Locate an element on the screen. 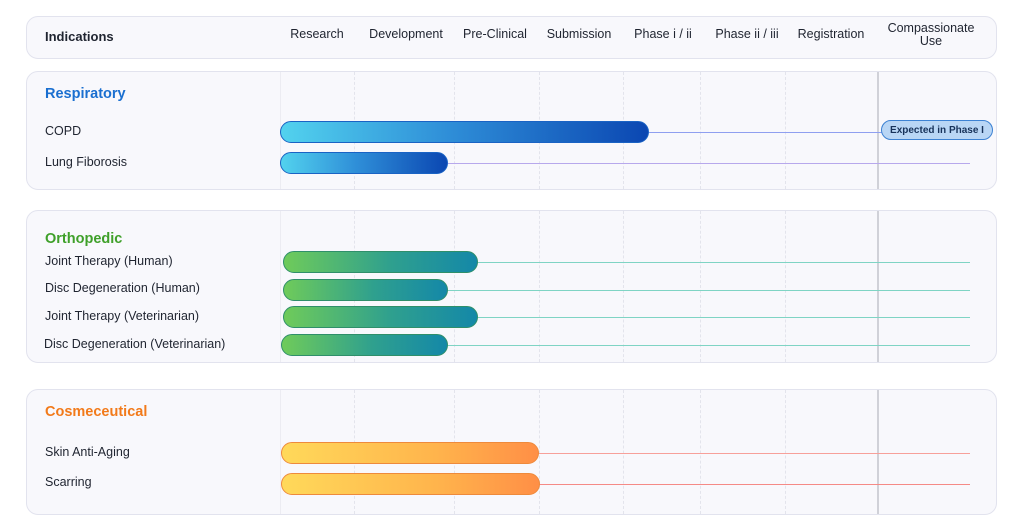 The image size is (1024, 525). progress-bar-disc-degeneration-human is located at coordinates (365, 290).